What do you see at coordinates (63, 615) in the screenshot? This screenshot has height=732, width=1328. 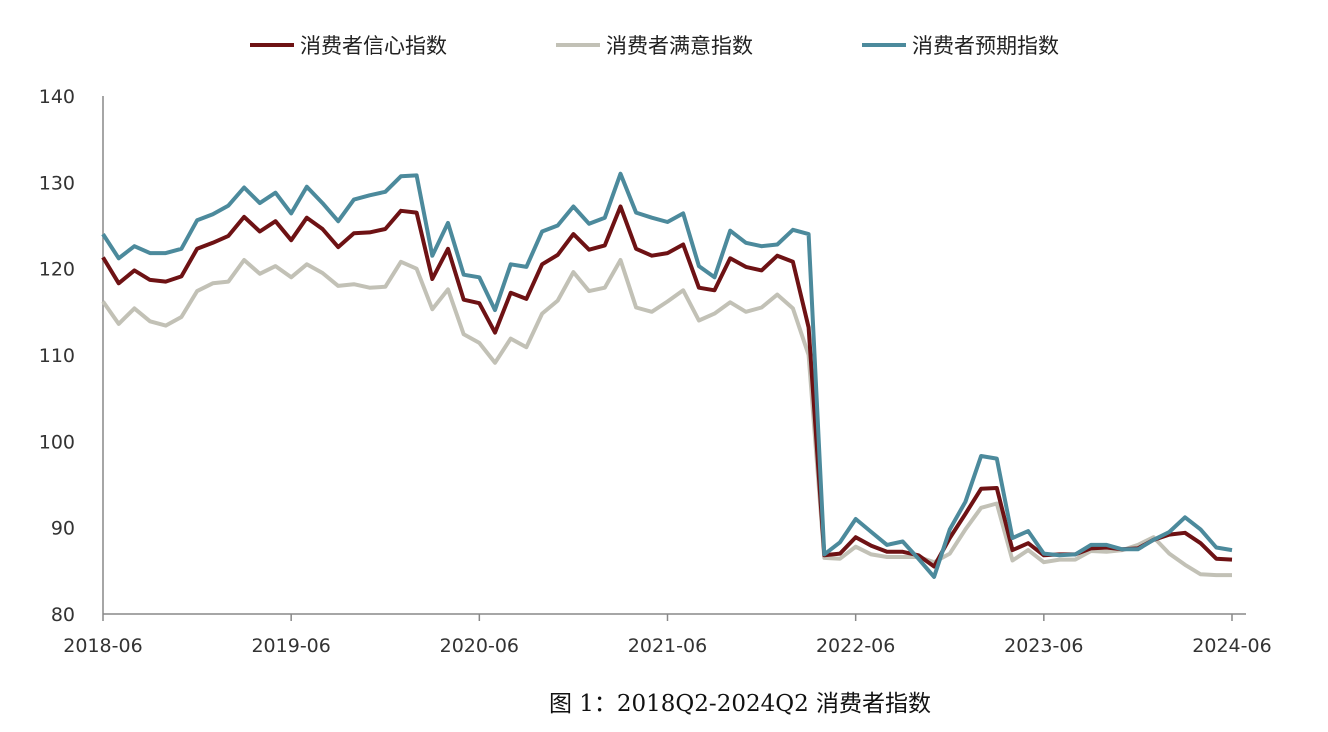 I see `y-tick-label: 80` at bounding box center [63, 615].